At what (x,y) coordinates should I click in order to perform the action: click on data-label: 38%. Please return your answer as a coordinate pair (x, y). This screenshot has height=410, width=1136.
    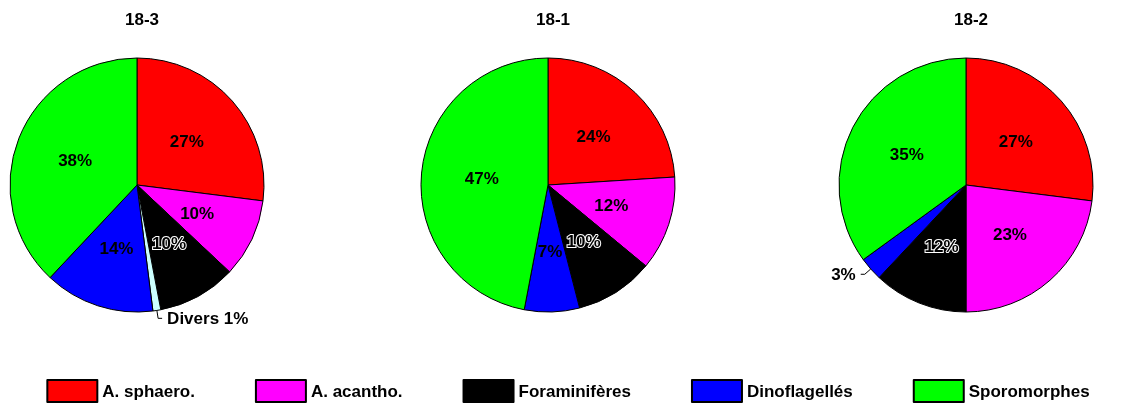
    Looking at the image, I should click on (75, 161).